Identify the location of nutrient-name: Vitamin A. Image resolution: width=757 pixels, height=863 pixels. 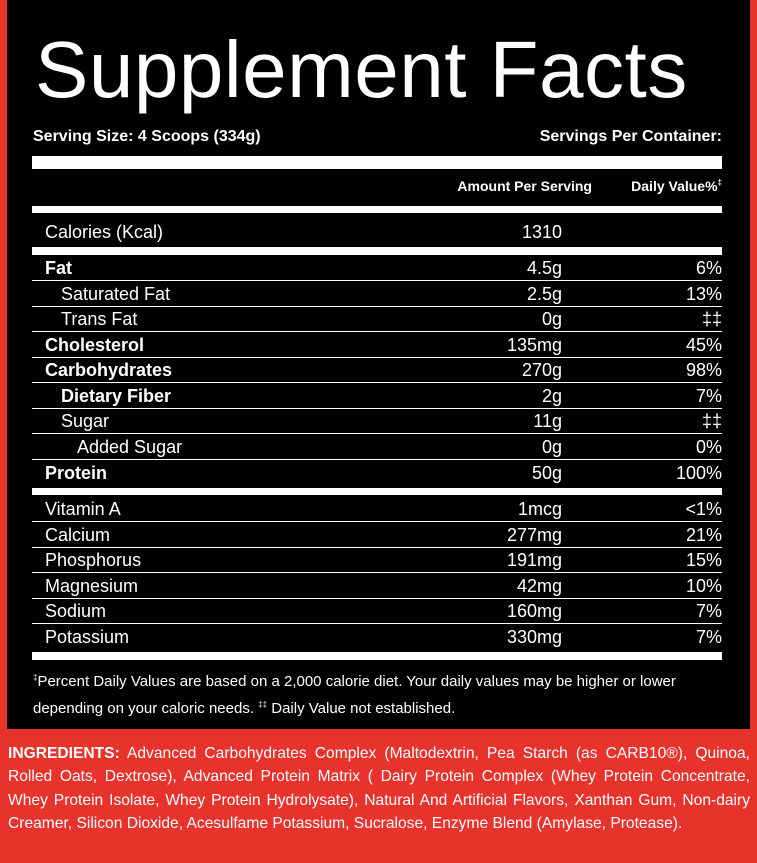
(83, 509).